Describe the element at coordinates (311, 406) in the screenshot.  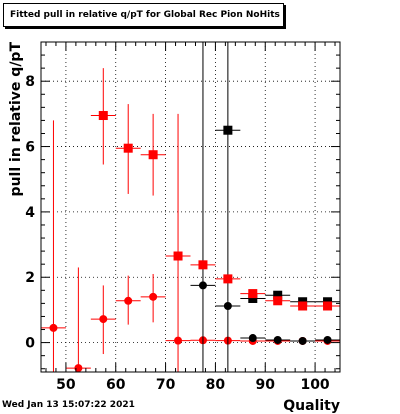
I see `x-axis-label: Quality` at that location.